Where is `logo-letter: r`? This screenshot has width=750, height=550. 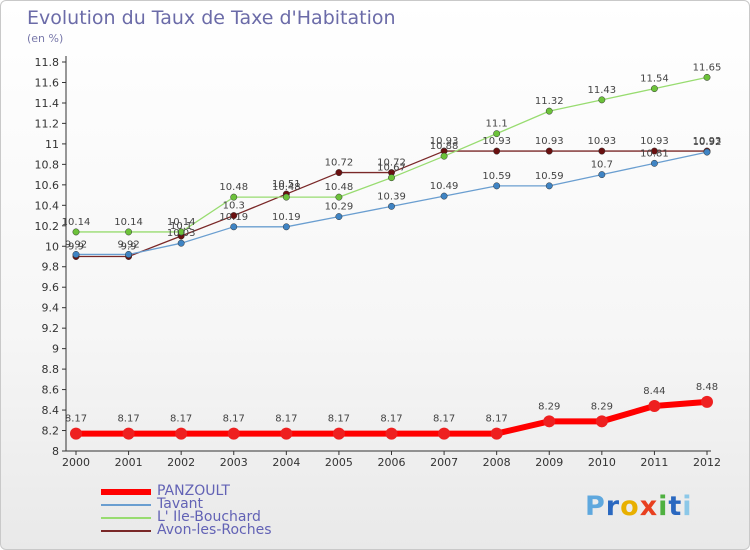
logo-letter: r is located at coordinates (613, 506).